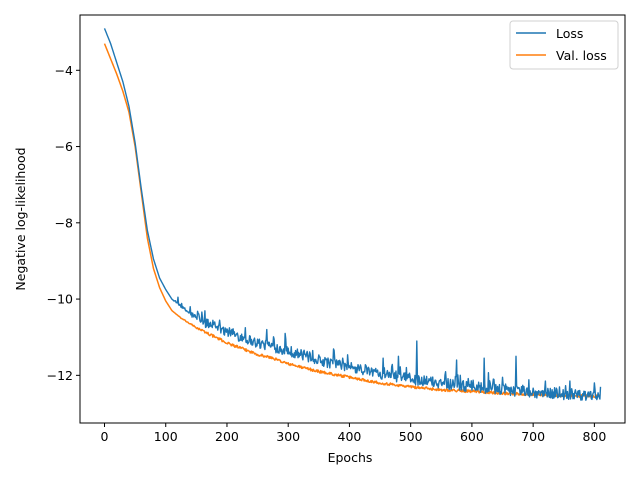 Image resolution: width=640 pixels, height=480 pixels. I want to click on x-axis: 0 100 200 300 400 500 600 700 800, so click(353, 433).